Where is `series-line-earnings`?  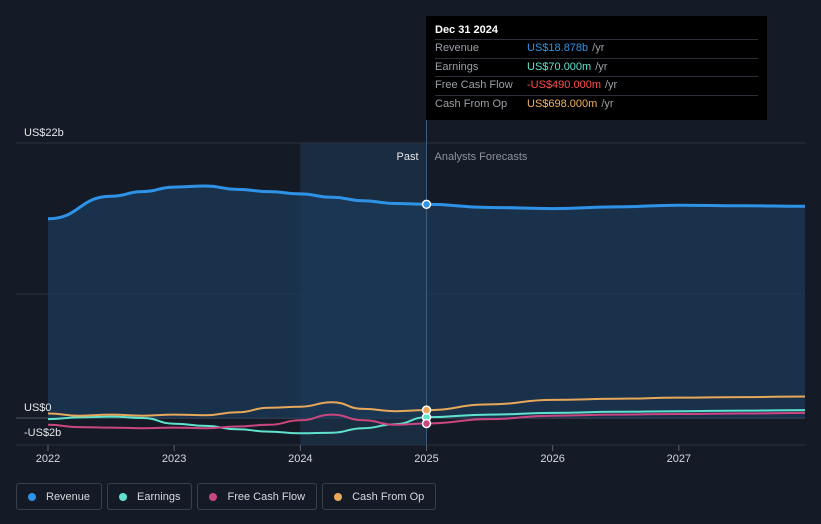 series-line-earnings is located at coordinates (426, 422).